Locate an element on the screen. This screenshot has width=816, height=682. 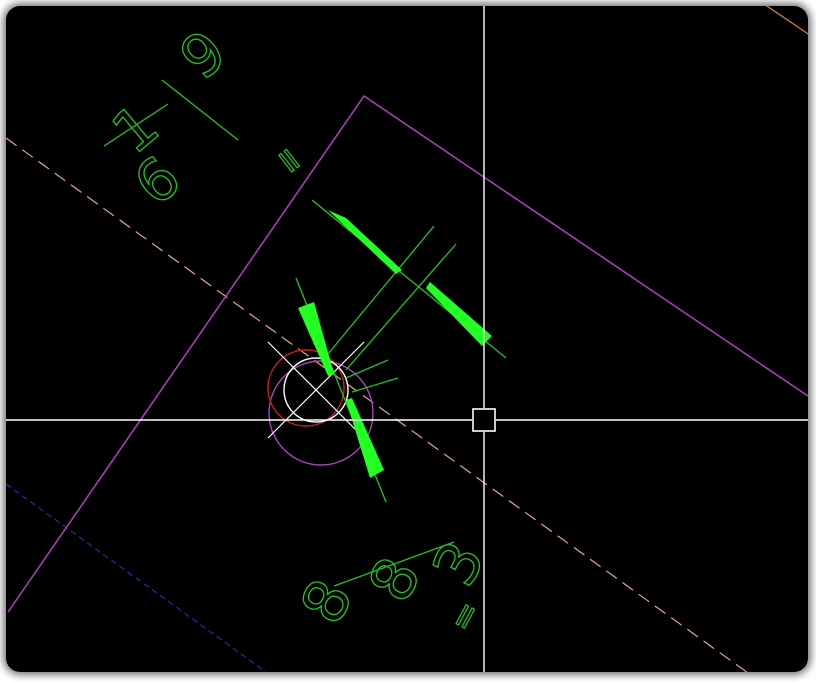
red-circle is located at coordinates (306, 388).